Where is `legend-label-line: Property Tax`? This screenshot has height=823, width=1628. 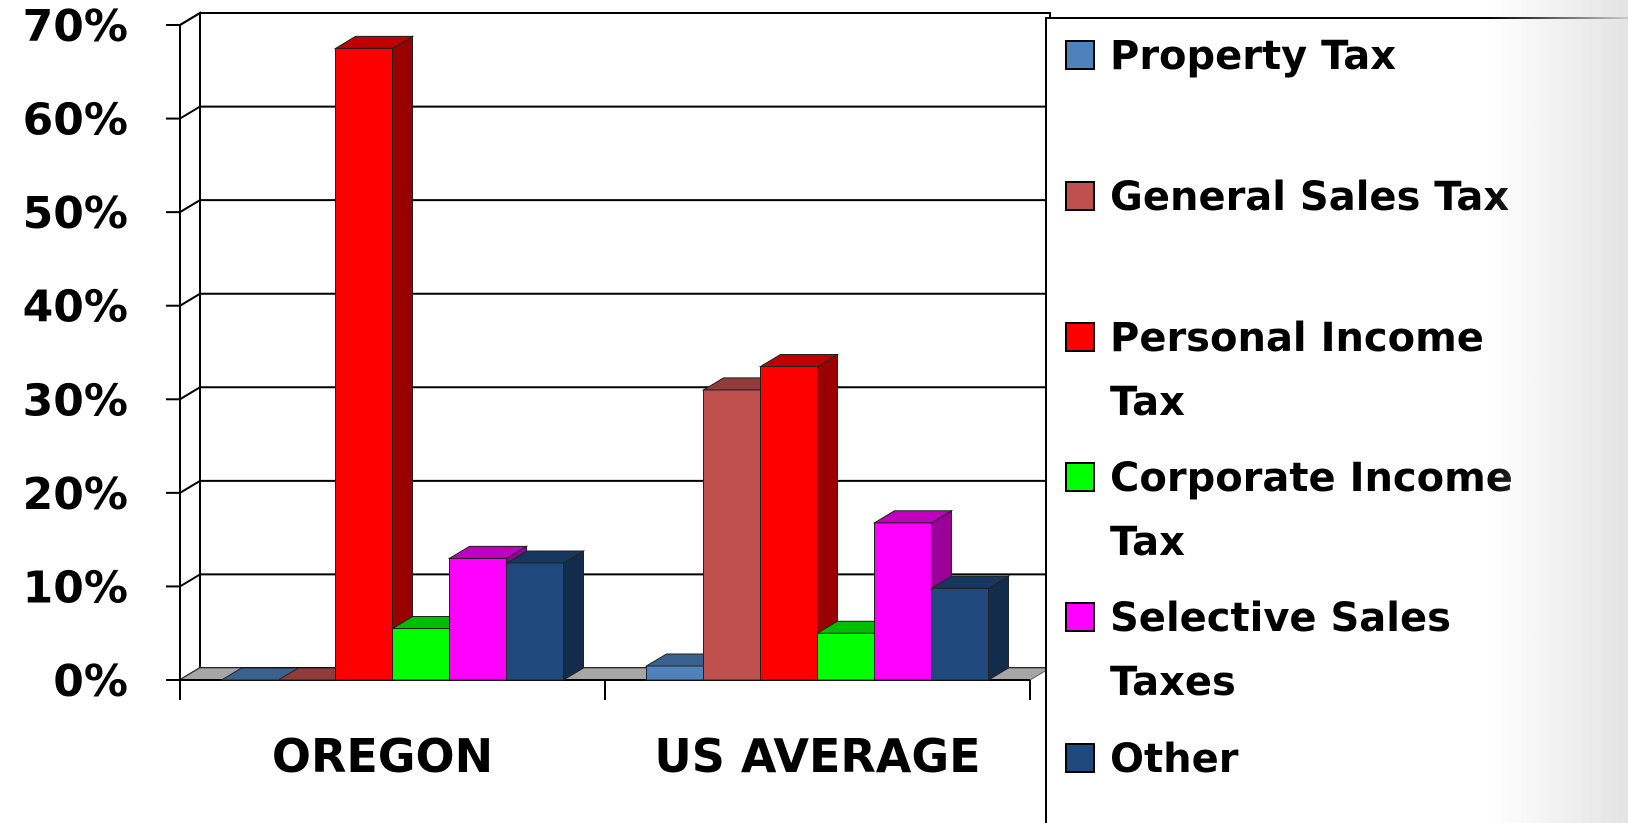
legend-label-line: Property Tax is located at coordinates (1253, 56).